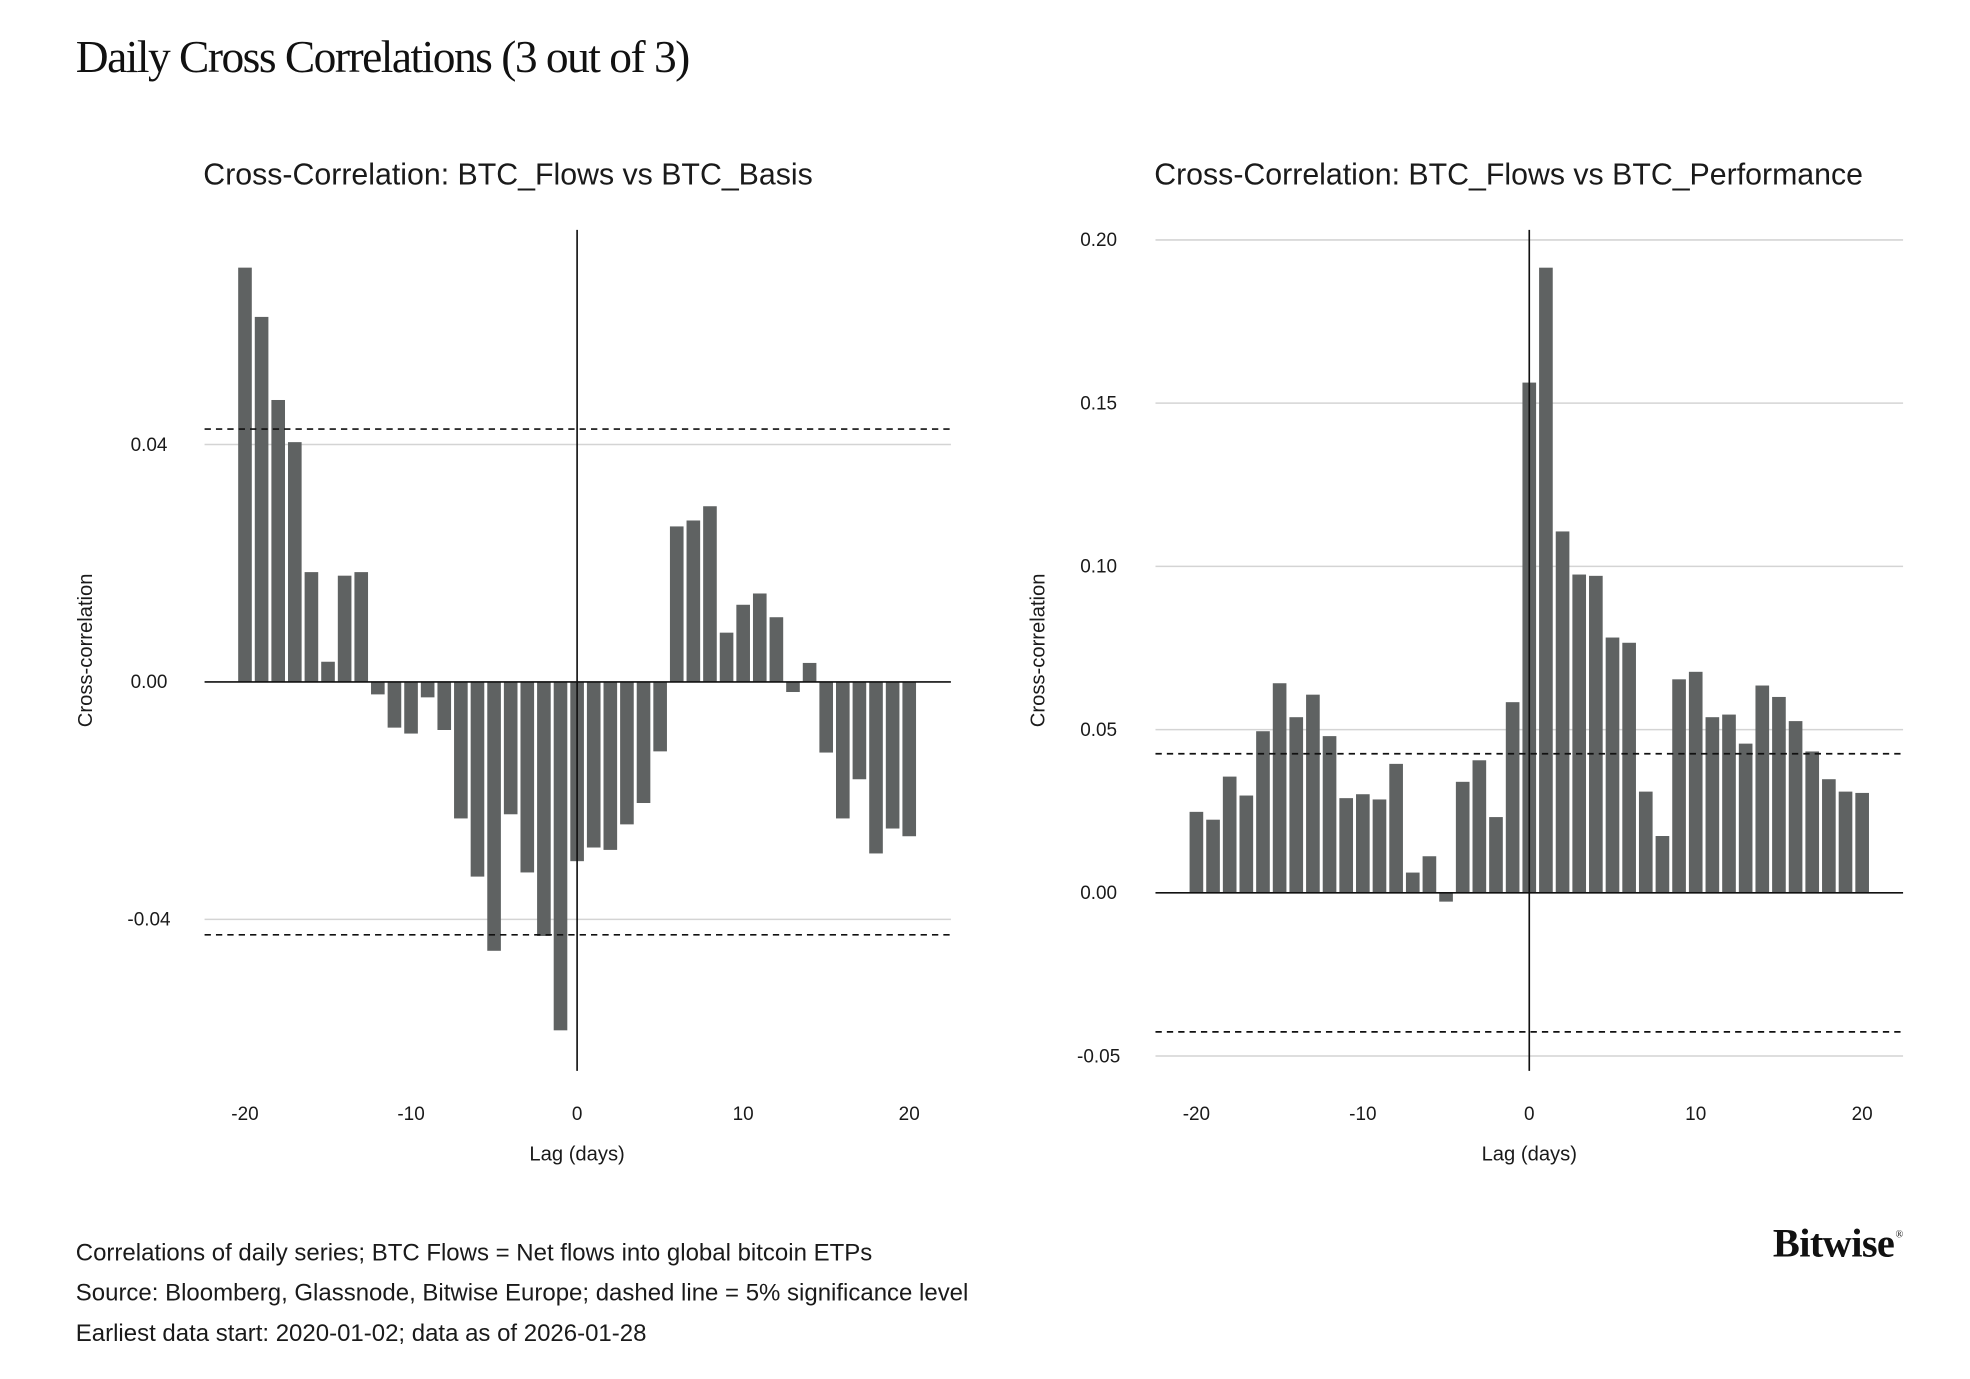 The image size is (1970, 1379). I want to click on y-tick-label: -0.04, so click(148, 920).